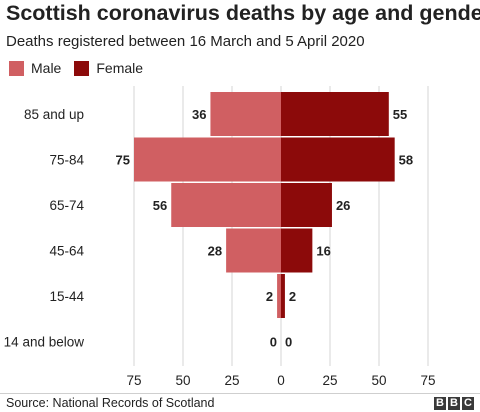 This screenshot has height=412, width=480. I want to click on legend-swatch-female, so click(82, 68).